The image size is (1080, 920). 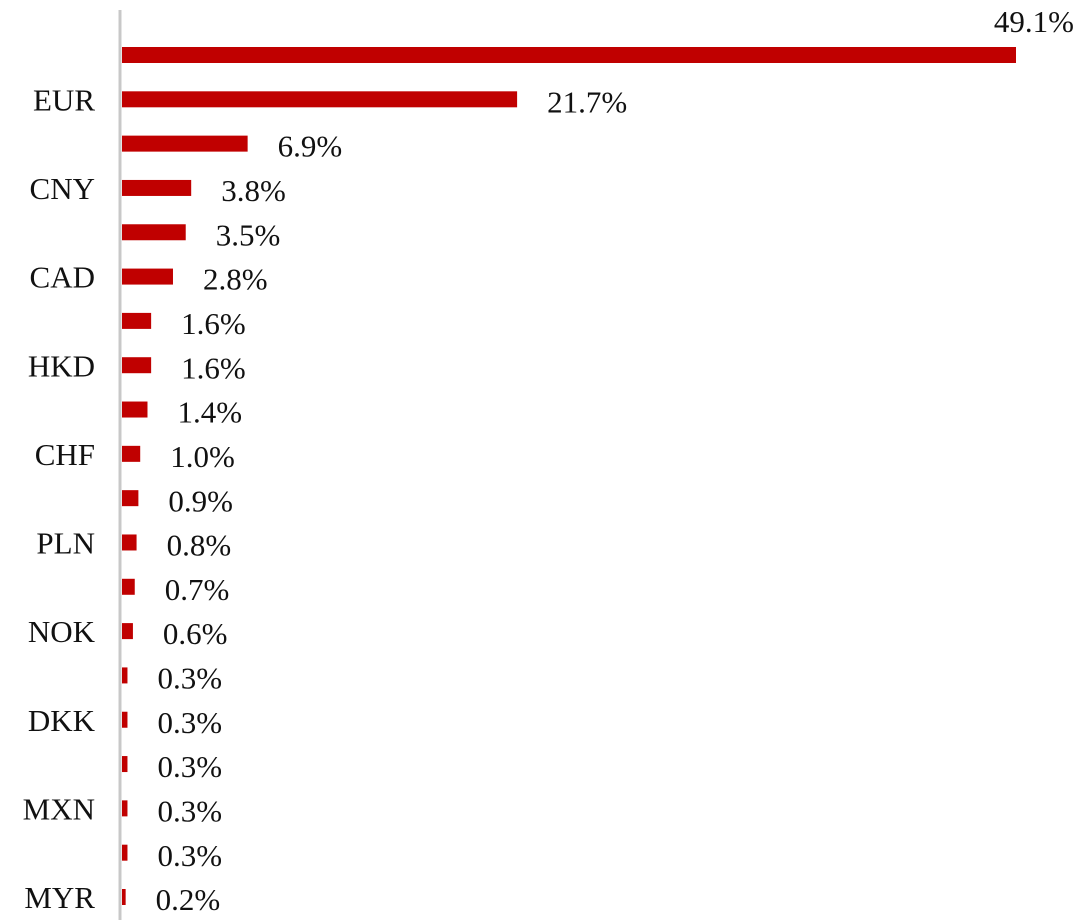 What do you see at coordinates (197, 589) in the screenshot?
I see `data-label: 0.7%` at bounding box center [197, 589].